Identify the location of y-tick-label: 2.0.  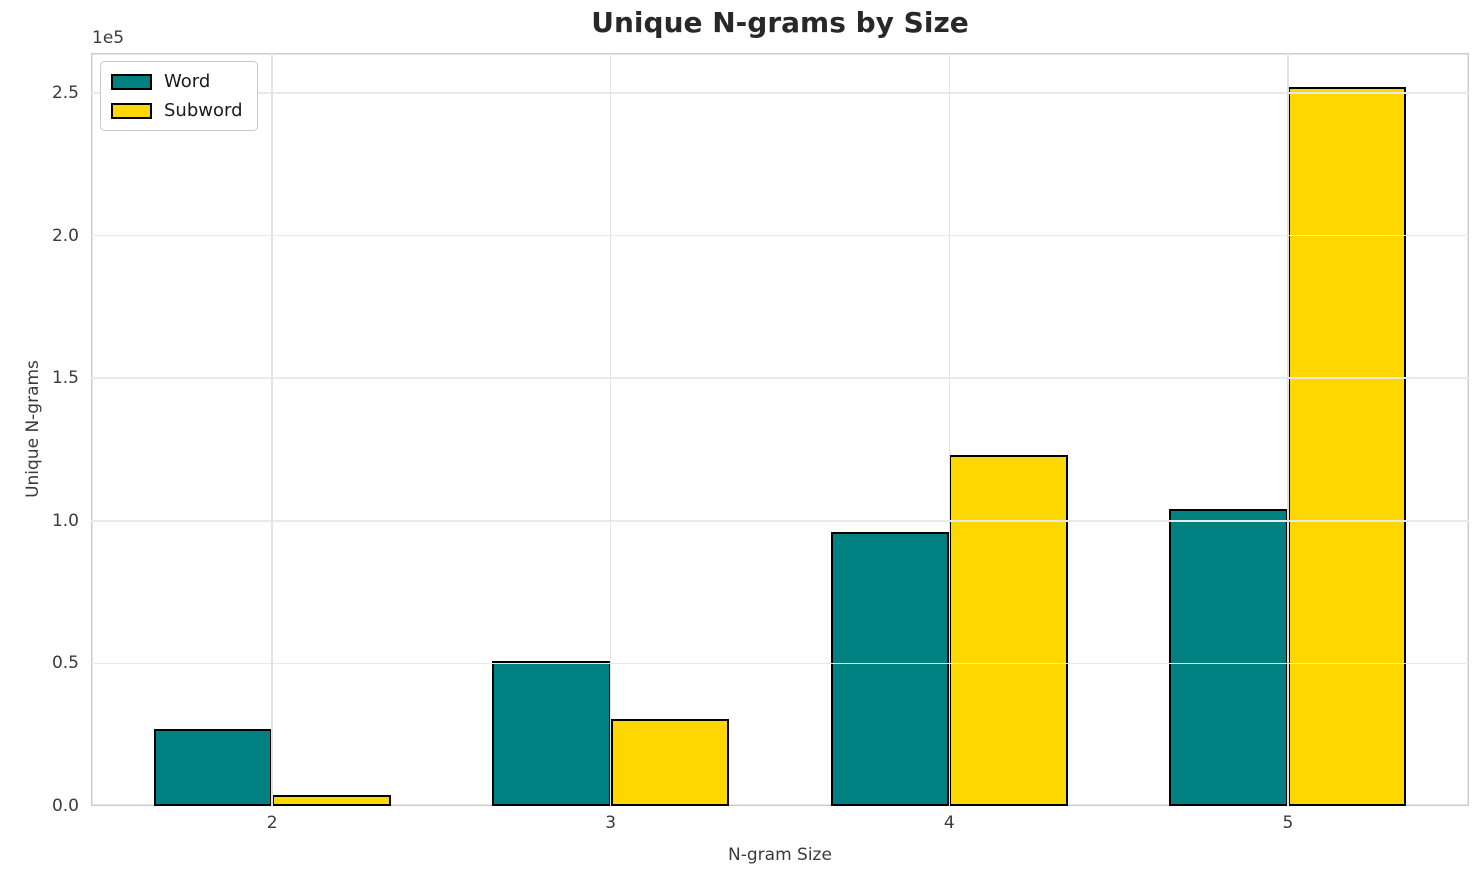
(65, 235).